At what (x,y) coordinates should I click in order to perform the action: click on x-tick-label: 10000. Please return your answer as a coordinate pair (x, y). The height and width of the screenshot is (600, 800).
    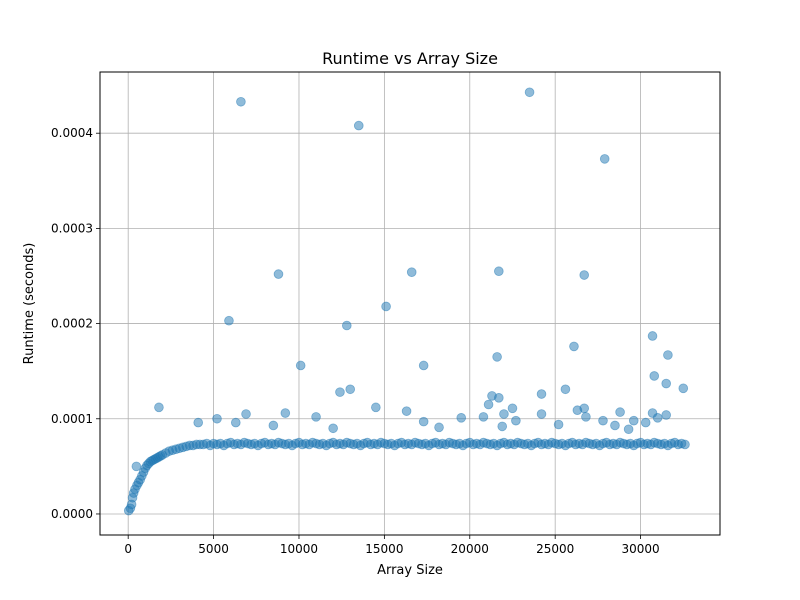
    Looking at the image, I should click on (299, 549).